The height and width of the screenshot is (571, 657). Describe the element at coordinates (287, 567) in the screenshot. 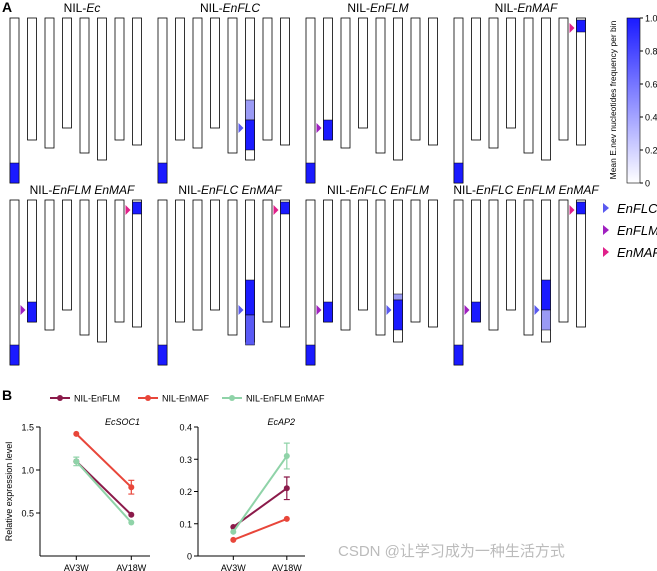

I see `x-tick-label: AV18W` at that location.